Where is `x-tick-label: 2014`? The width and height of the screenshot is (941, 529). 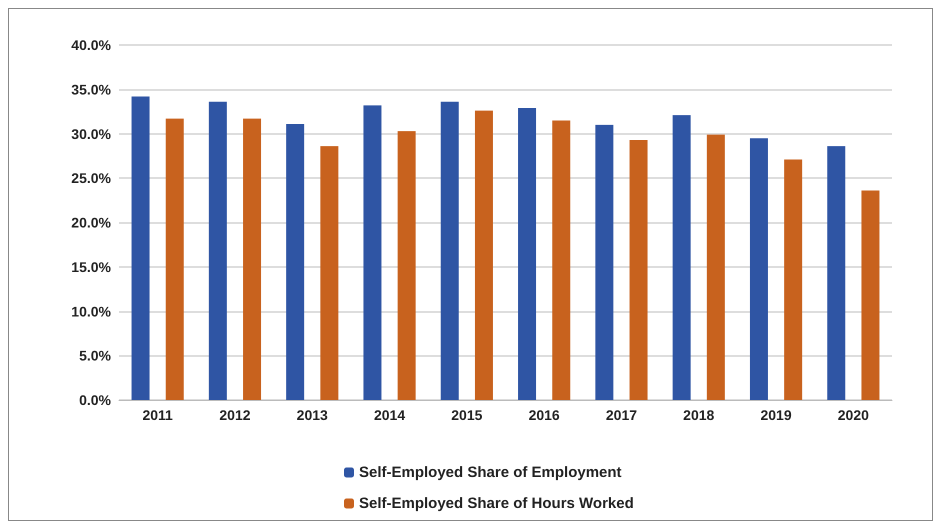 x-tick-label: 2014 is located at coordinates (390, 415).